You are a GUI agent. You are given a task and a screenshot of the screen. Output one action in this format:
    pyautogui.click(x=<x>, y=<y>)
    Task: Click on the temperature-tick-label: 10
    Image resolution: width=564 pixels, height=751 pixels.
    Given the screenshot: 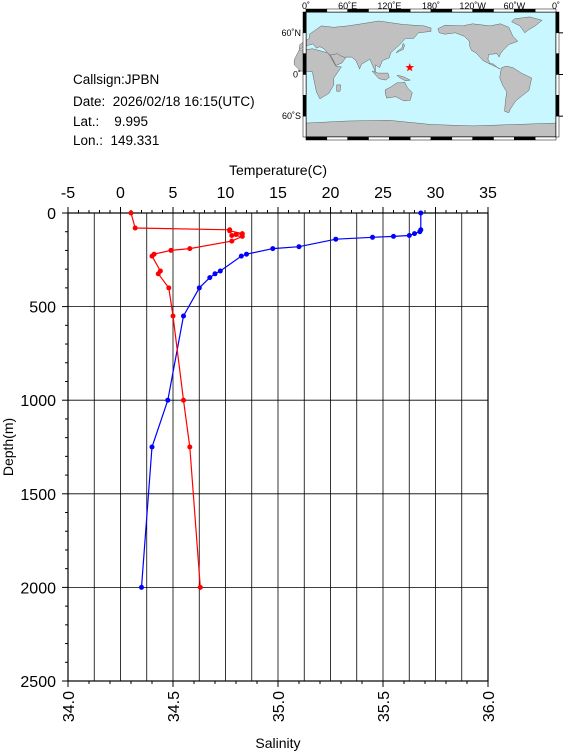 What is the action you would take?
    pyautogui.click(x=226, y=193)
    